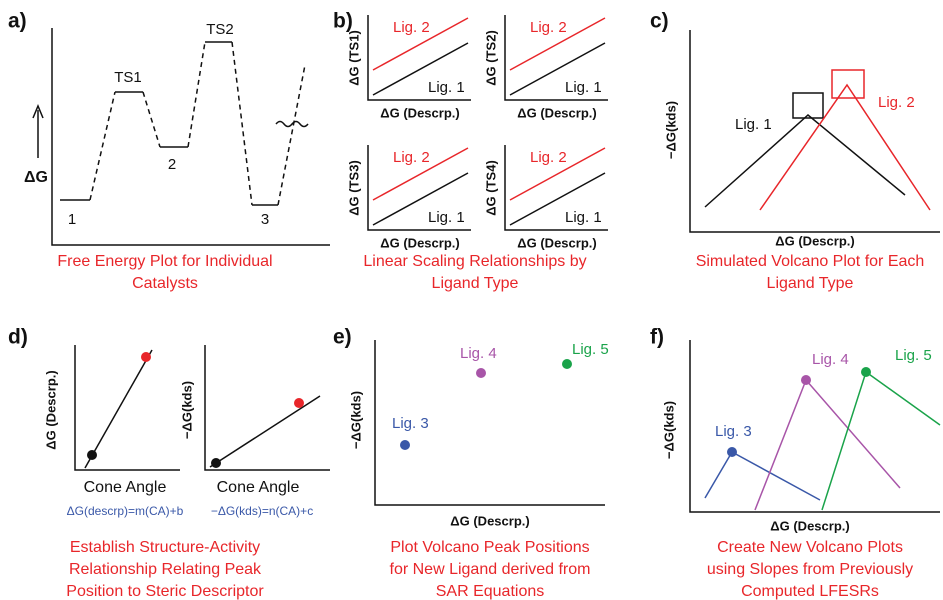  What do you see at coordinates (343, 21) in the screenshot?
I see `panel-label: b)` at bounding box center [343, 21].